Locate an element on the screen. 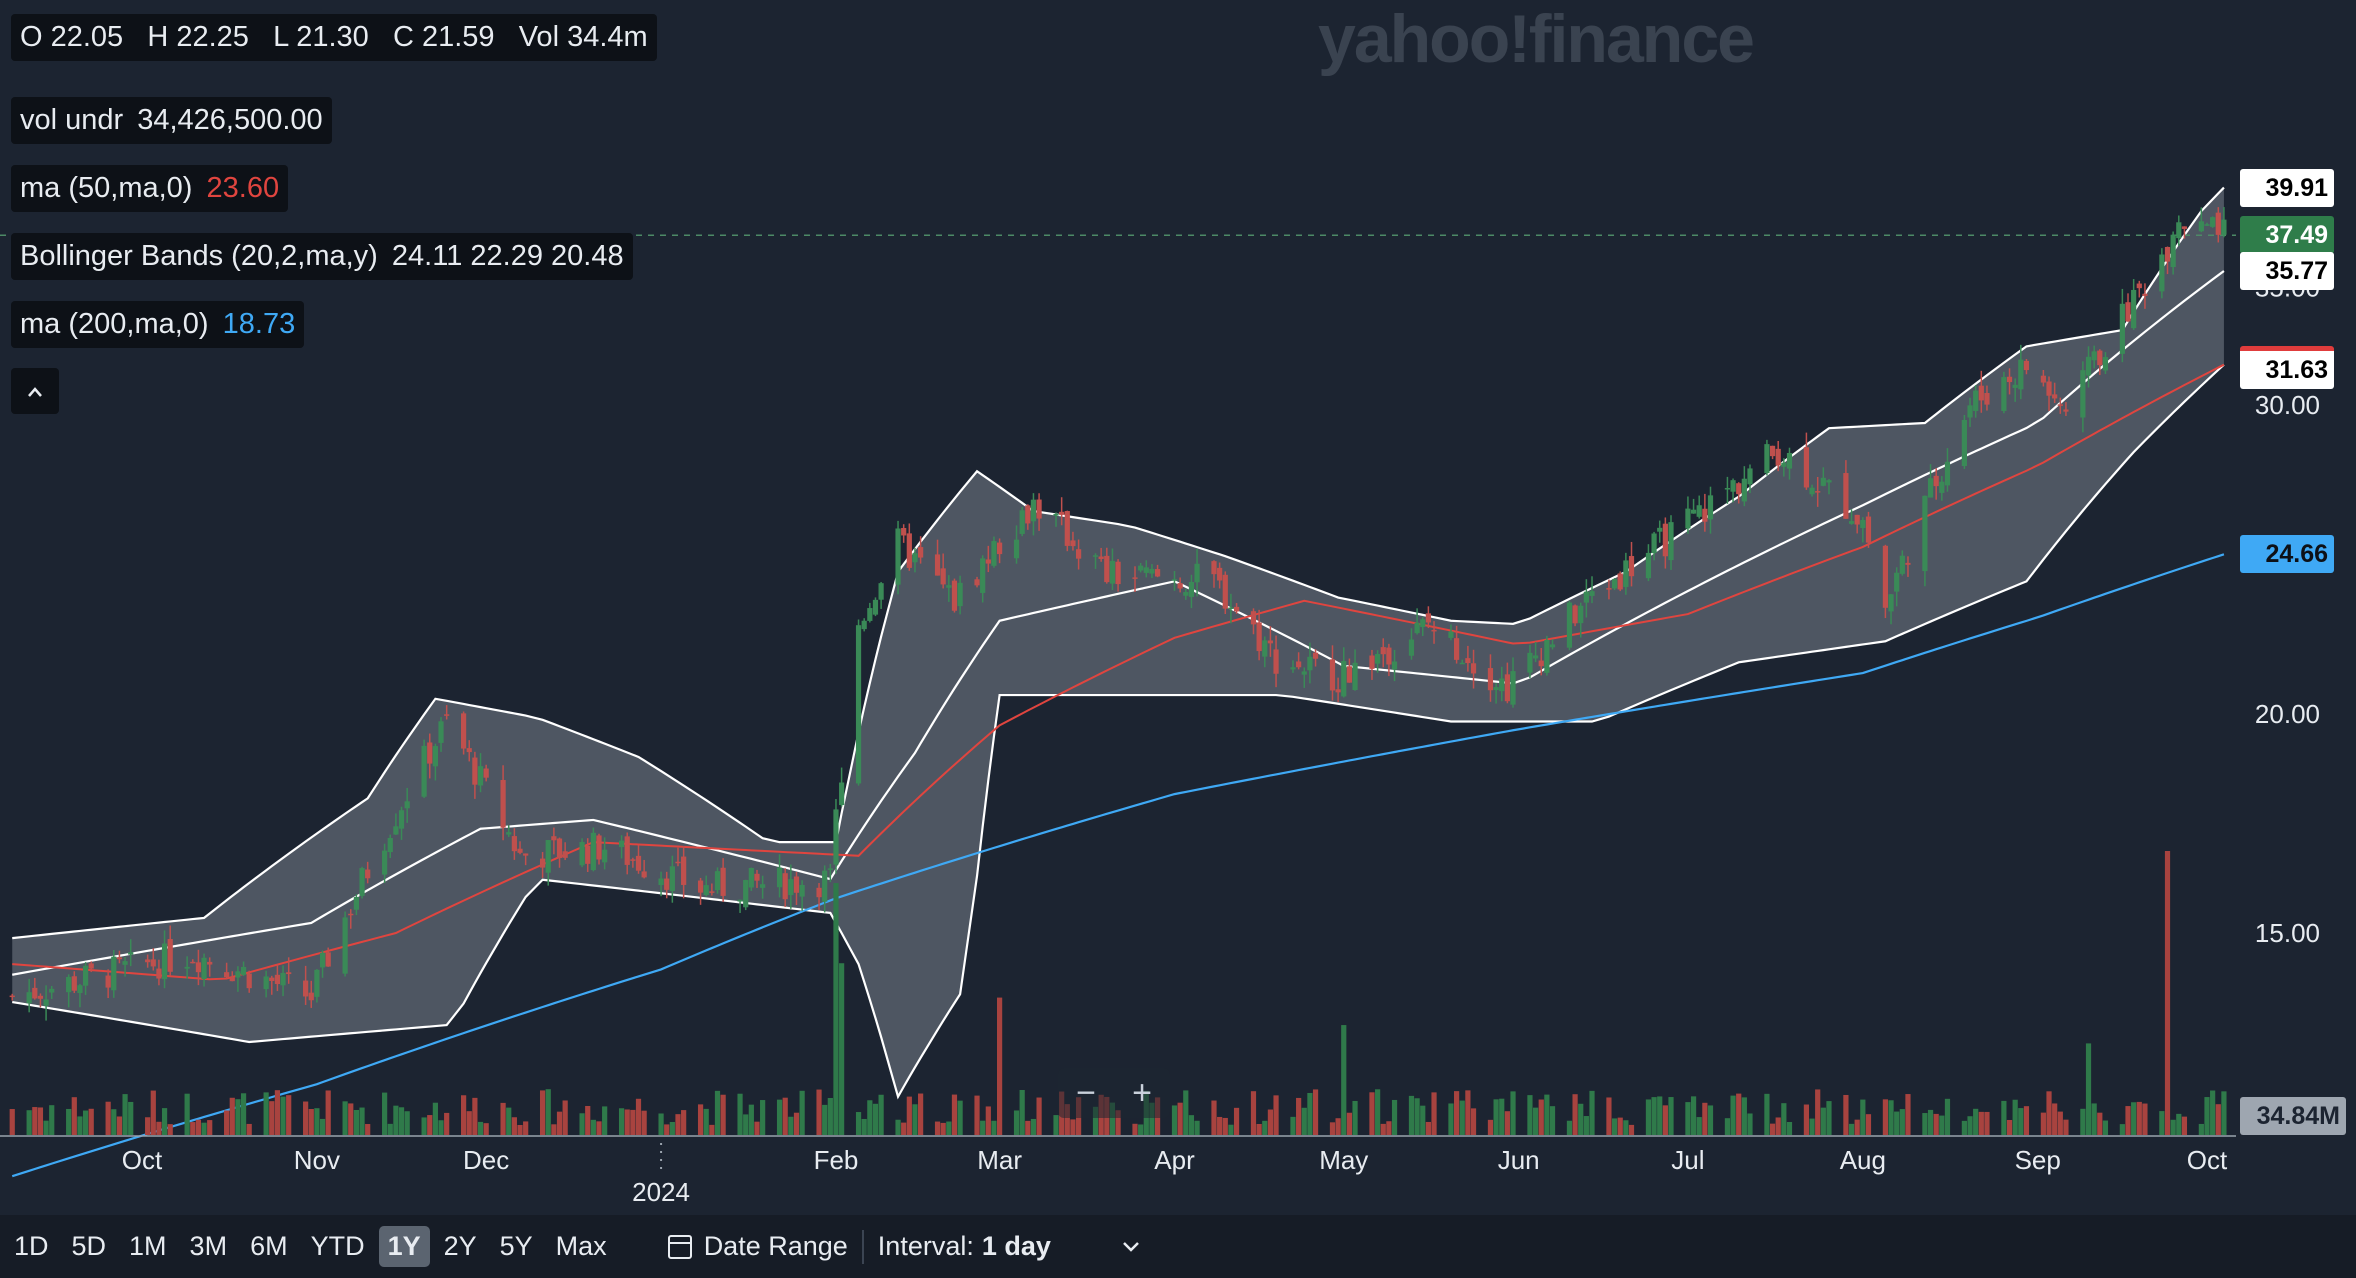 The height and width of the screenshot is (1278, 2356). x-tick-label: Jul is located at coordinates (1687, 1160).